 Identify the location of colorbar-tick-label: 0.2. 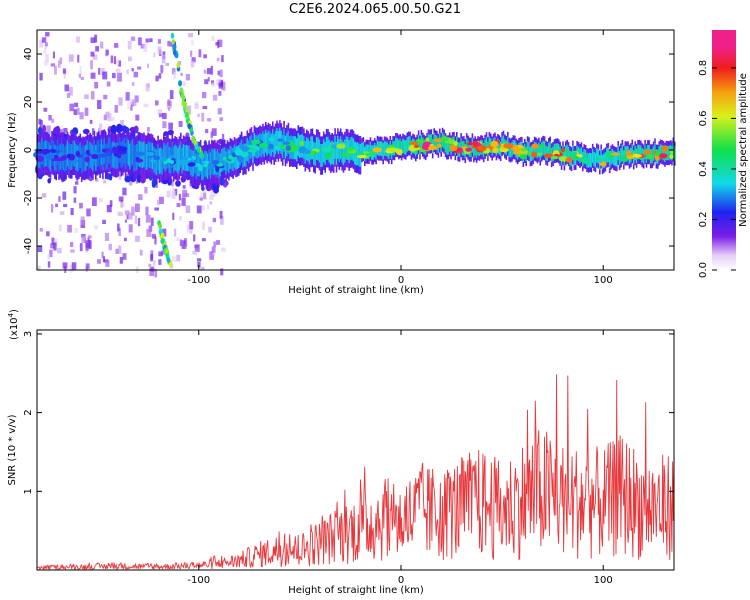
(703, 220).